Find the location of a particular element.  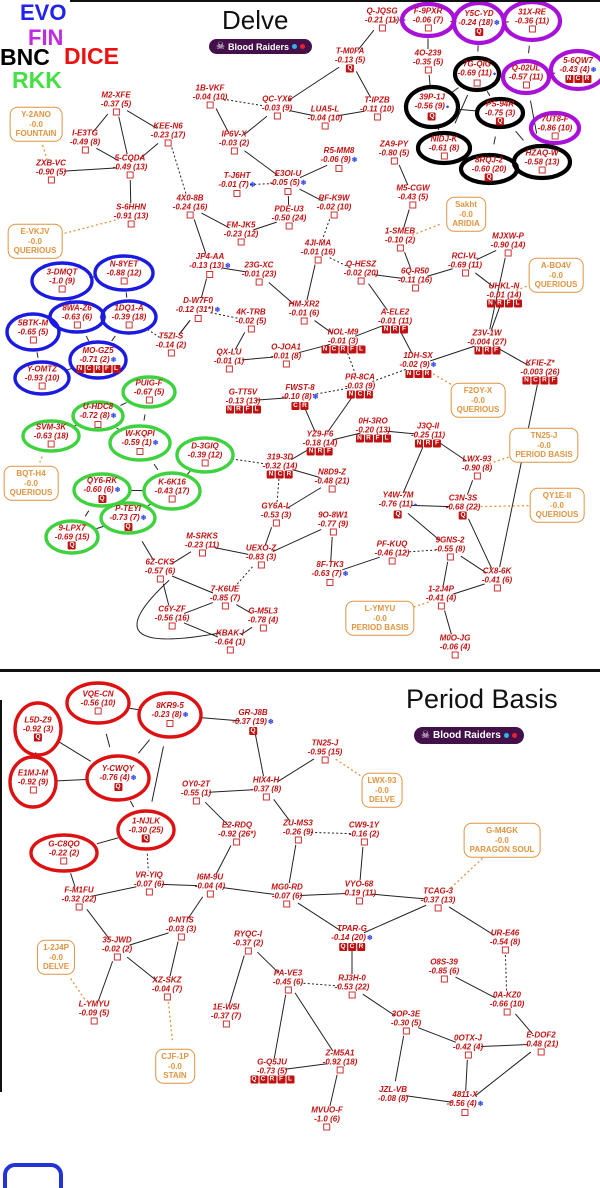

system-value: -0.02 (5) is located at coordinates (251, 321).